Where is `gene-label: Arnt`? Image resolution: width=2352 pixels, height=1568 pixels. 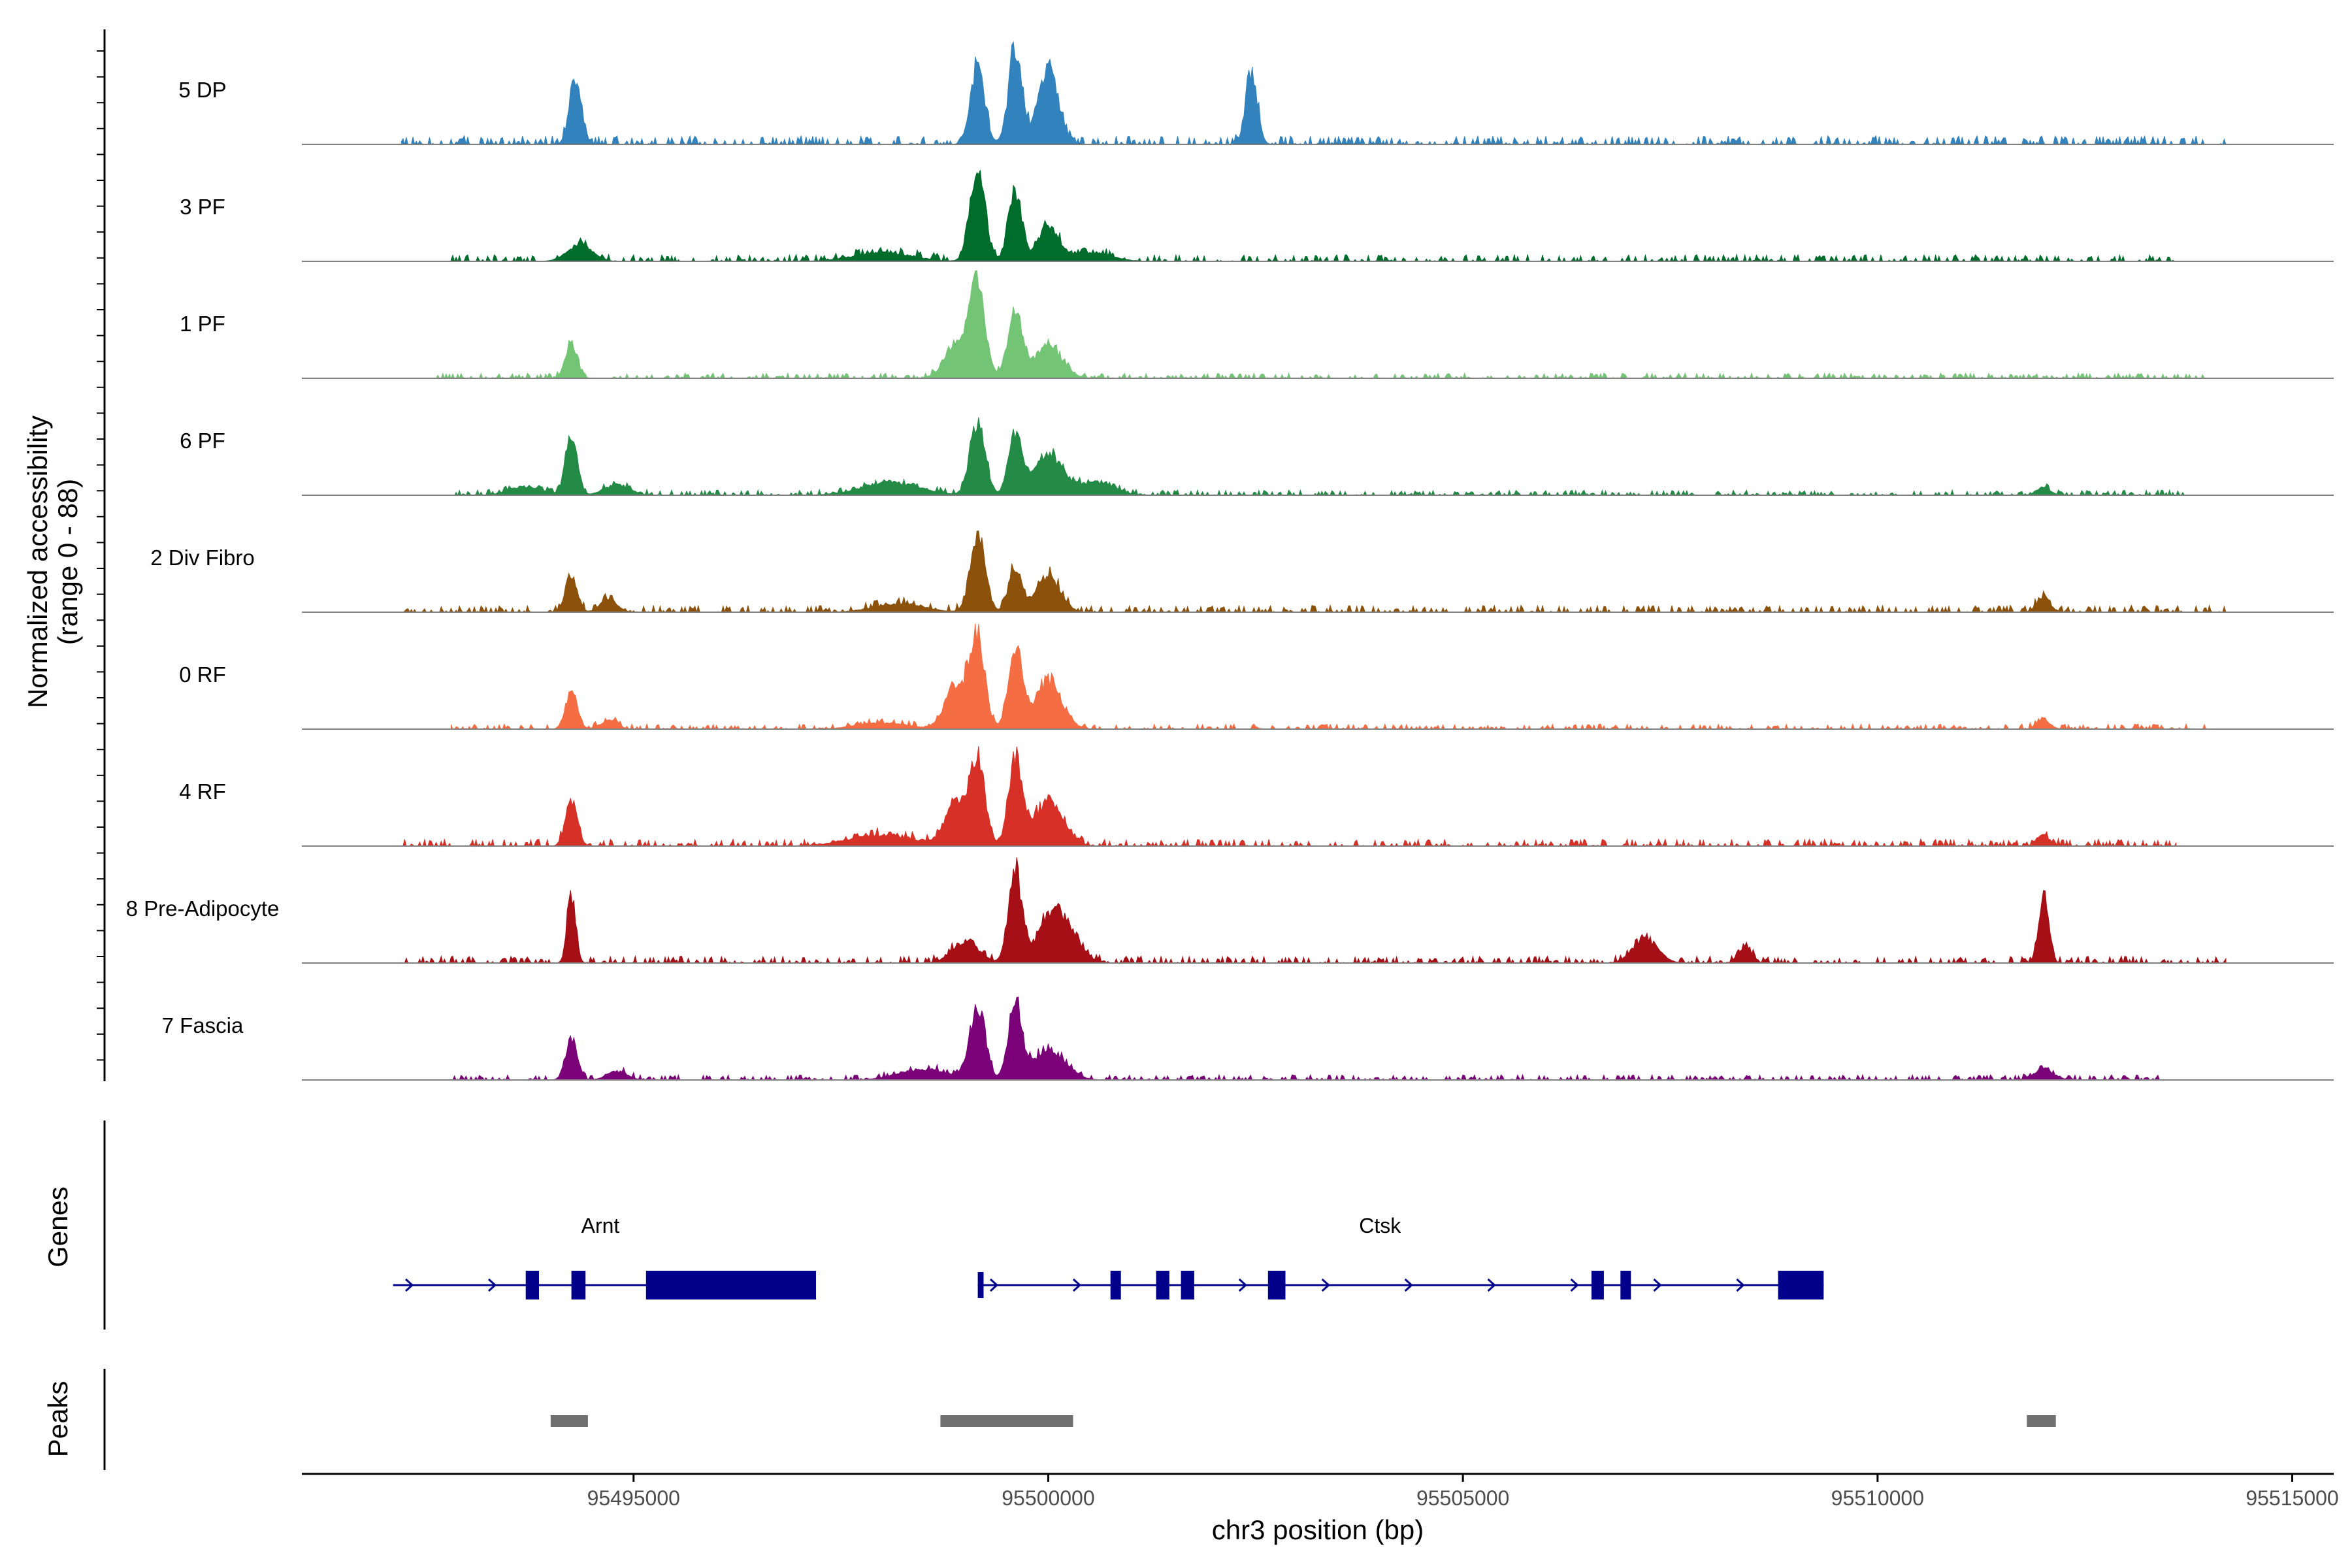
gene-label: Arnt is located at coordinates (600, 1225).